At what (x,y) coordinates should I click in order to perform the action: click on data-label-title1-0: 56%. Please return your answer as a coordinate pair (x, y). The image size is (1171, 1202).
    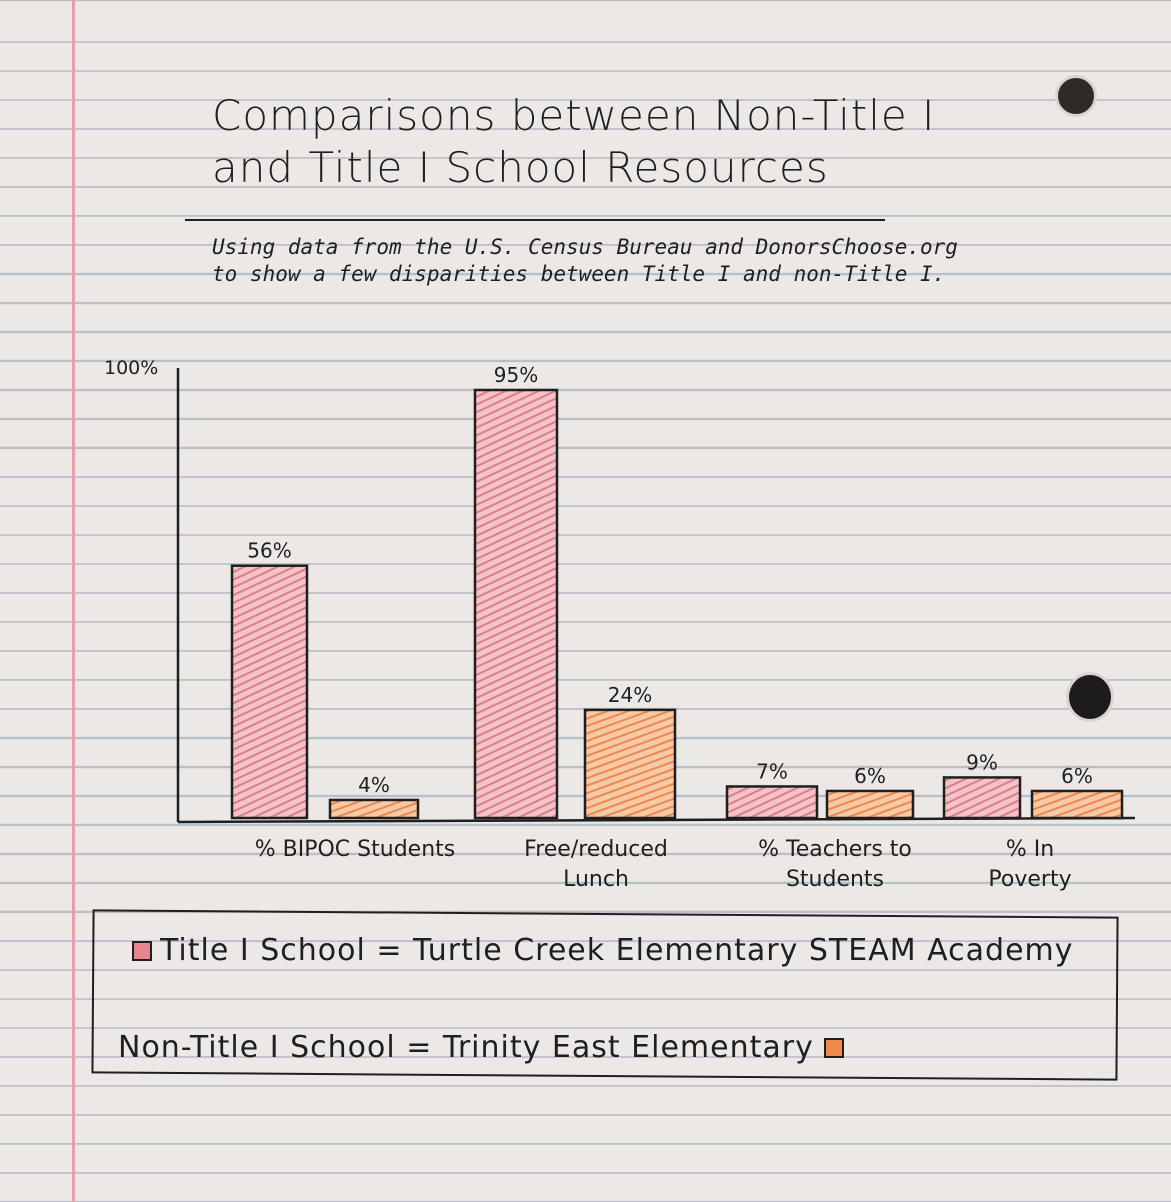
    Looking at the image, I should click on (269, 551).